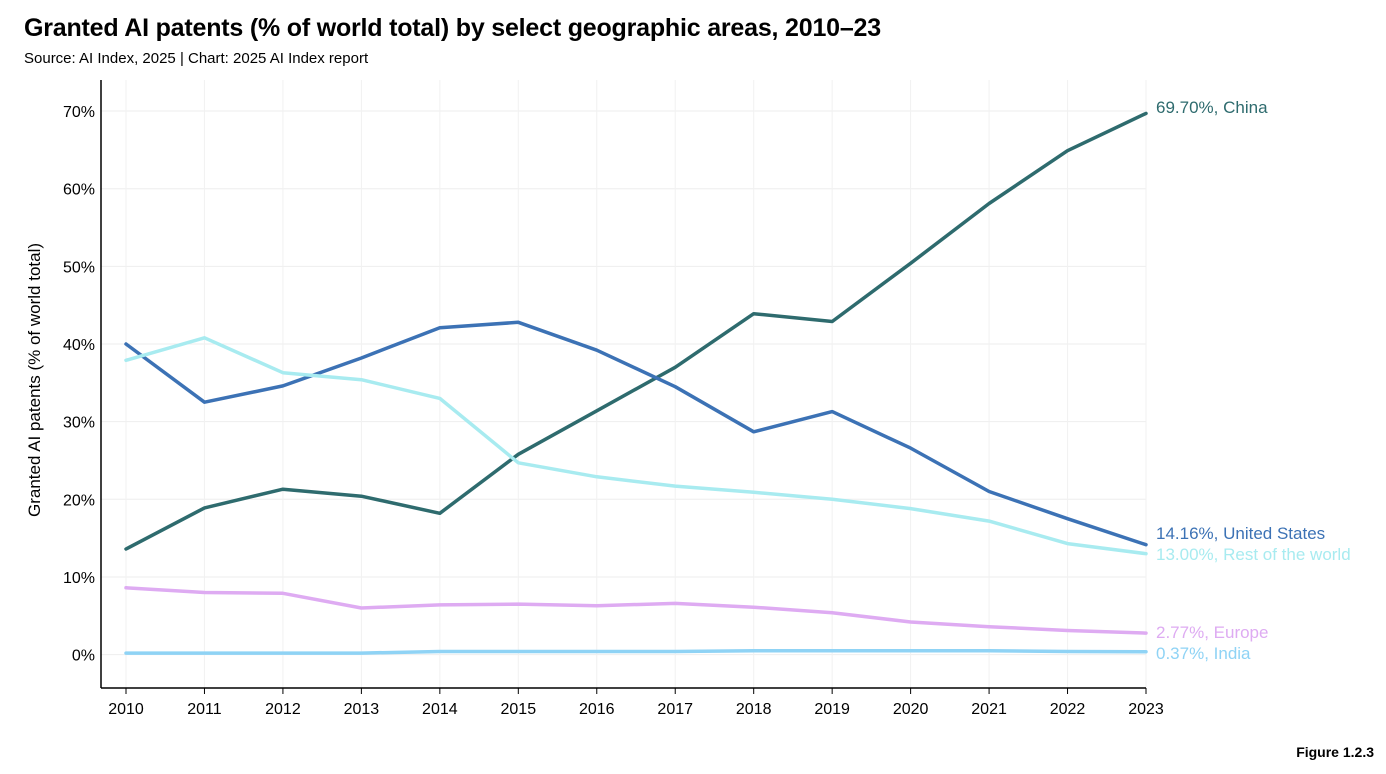 The image size is (1386, 774). What do you see at coordinates (79, 578) in the screenshot?
I see `y-tick-label: 10%` at bounding box center [79, 578].